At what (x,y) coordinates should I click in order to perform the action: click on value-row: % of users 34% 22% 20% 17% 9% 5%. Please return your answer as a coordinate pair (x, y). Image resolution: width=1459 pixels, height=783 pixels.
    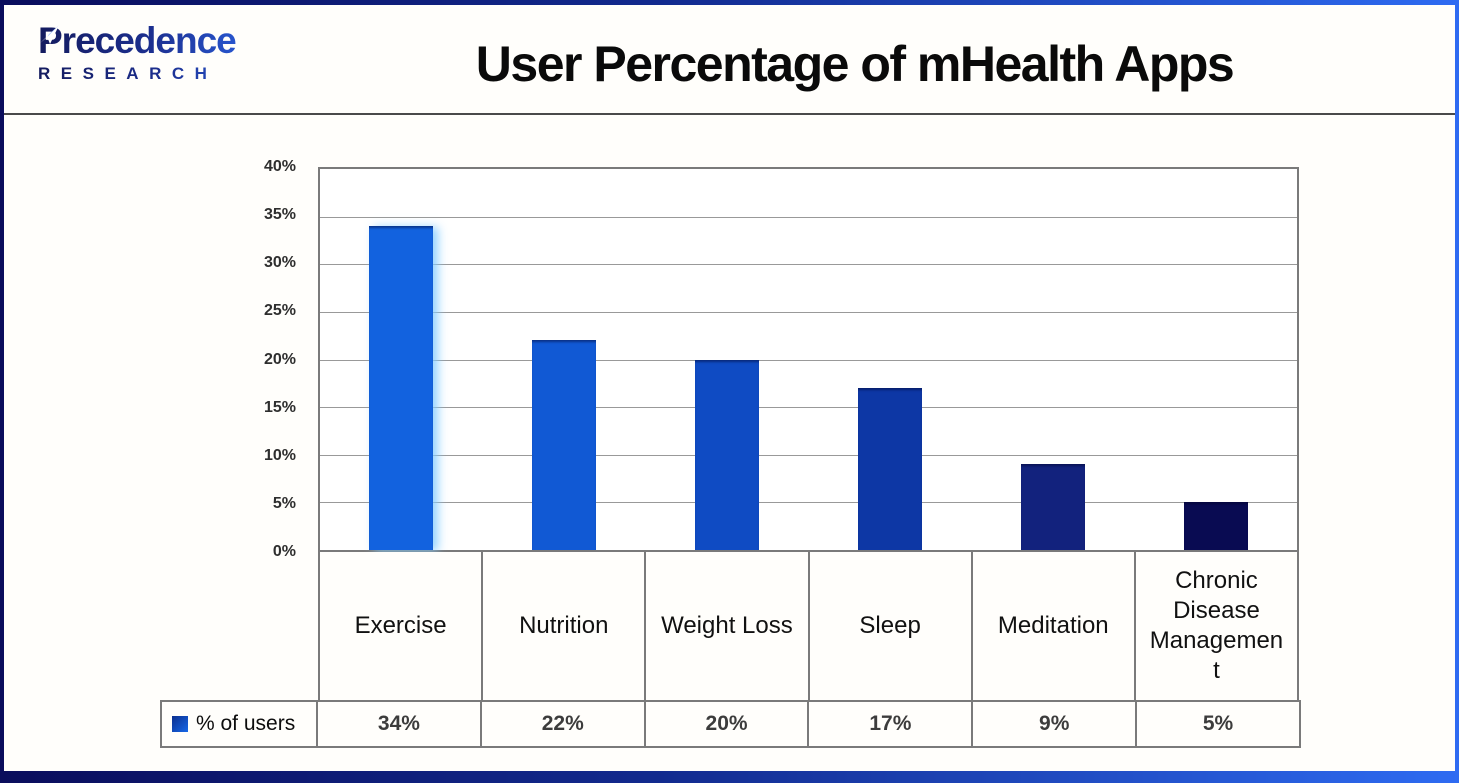
    Looking at the image, I should click on (730, 724).